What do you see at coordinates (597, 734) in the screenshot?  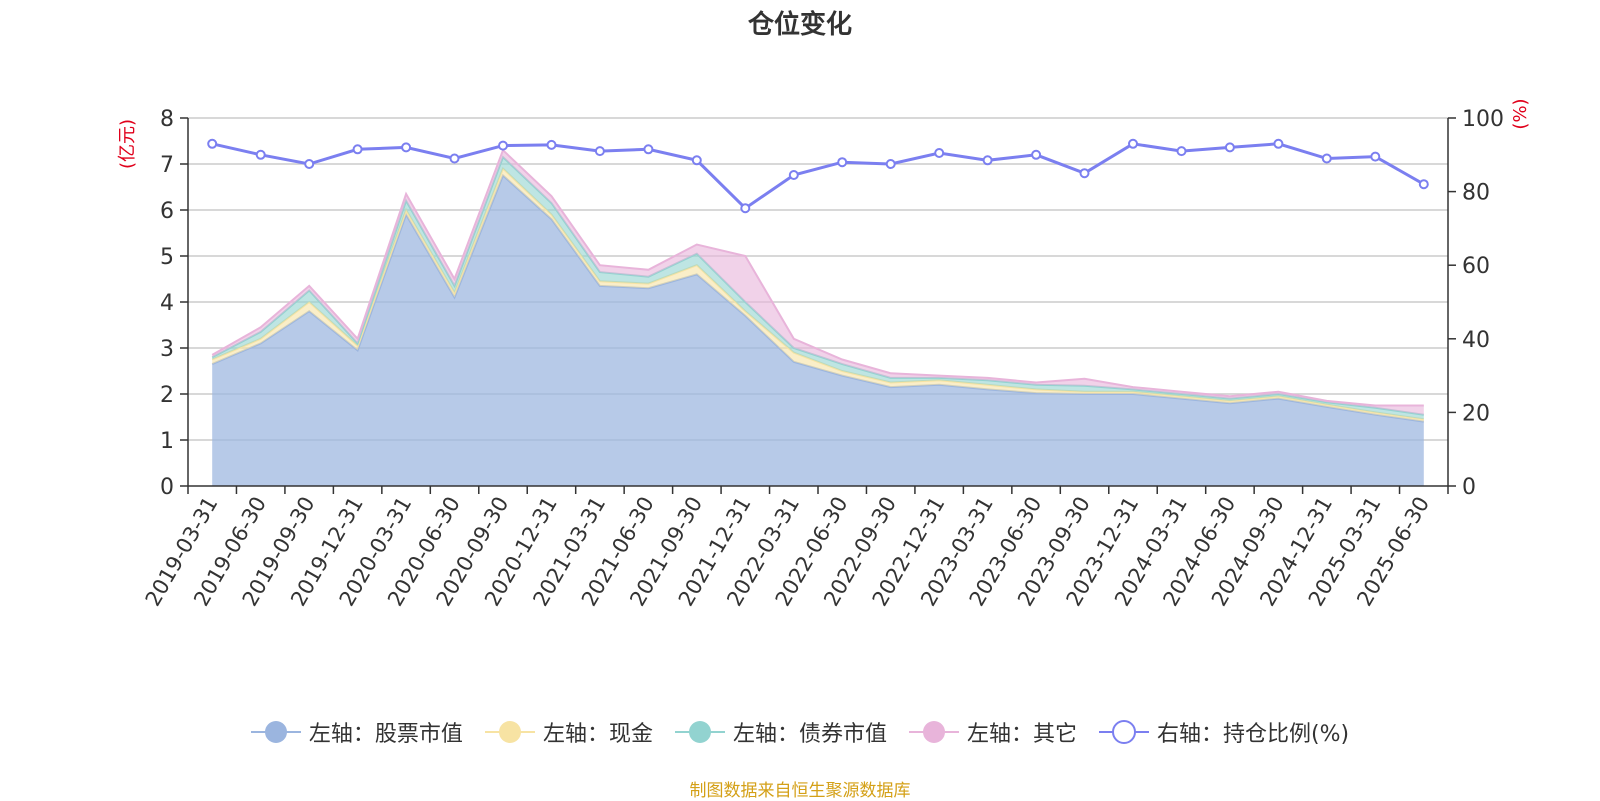 I see `legend-label: 左轴：现金` at bounding box center [597, 734].